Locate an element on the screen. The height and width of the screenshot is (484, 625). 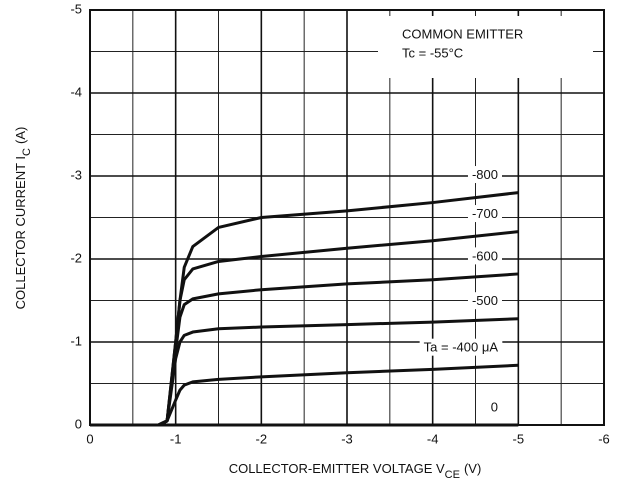
y-axis-label-part: C is located at coordinates (27, 152).